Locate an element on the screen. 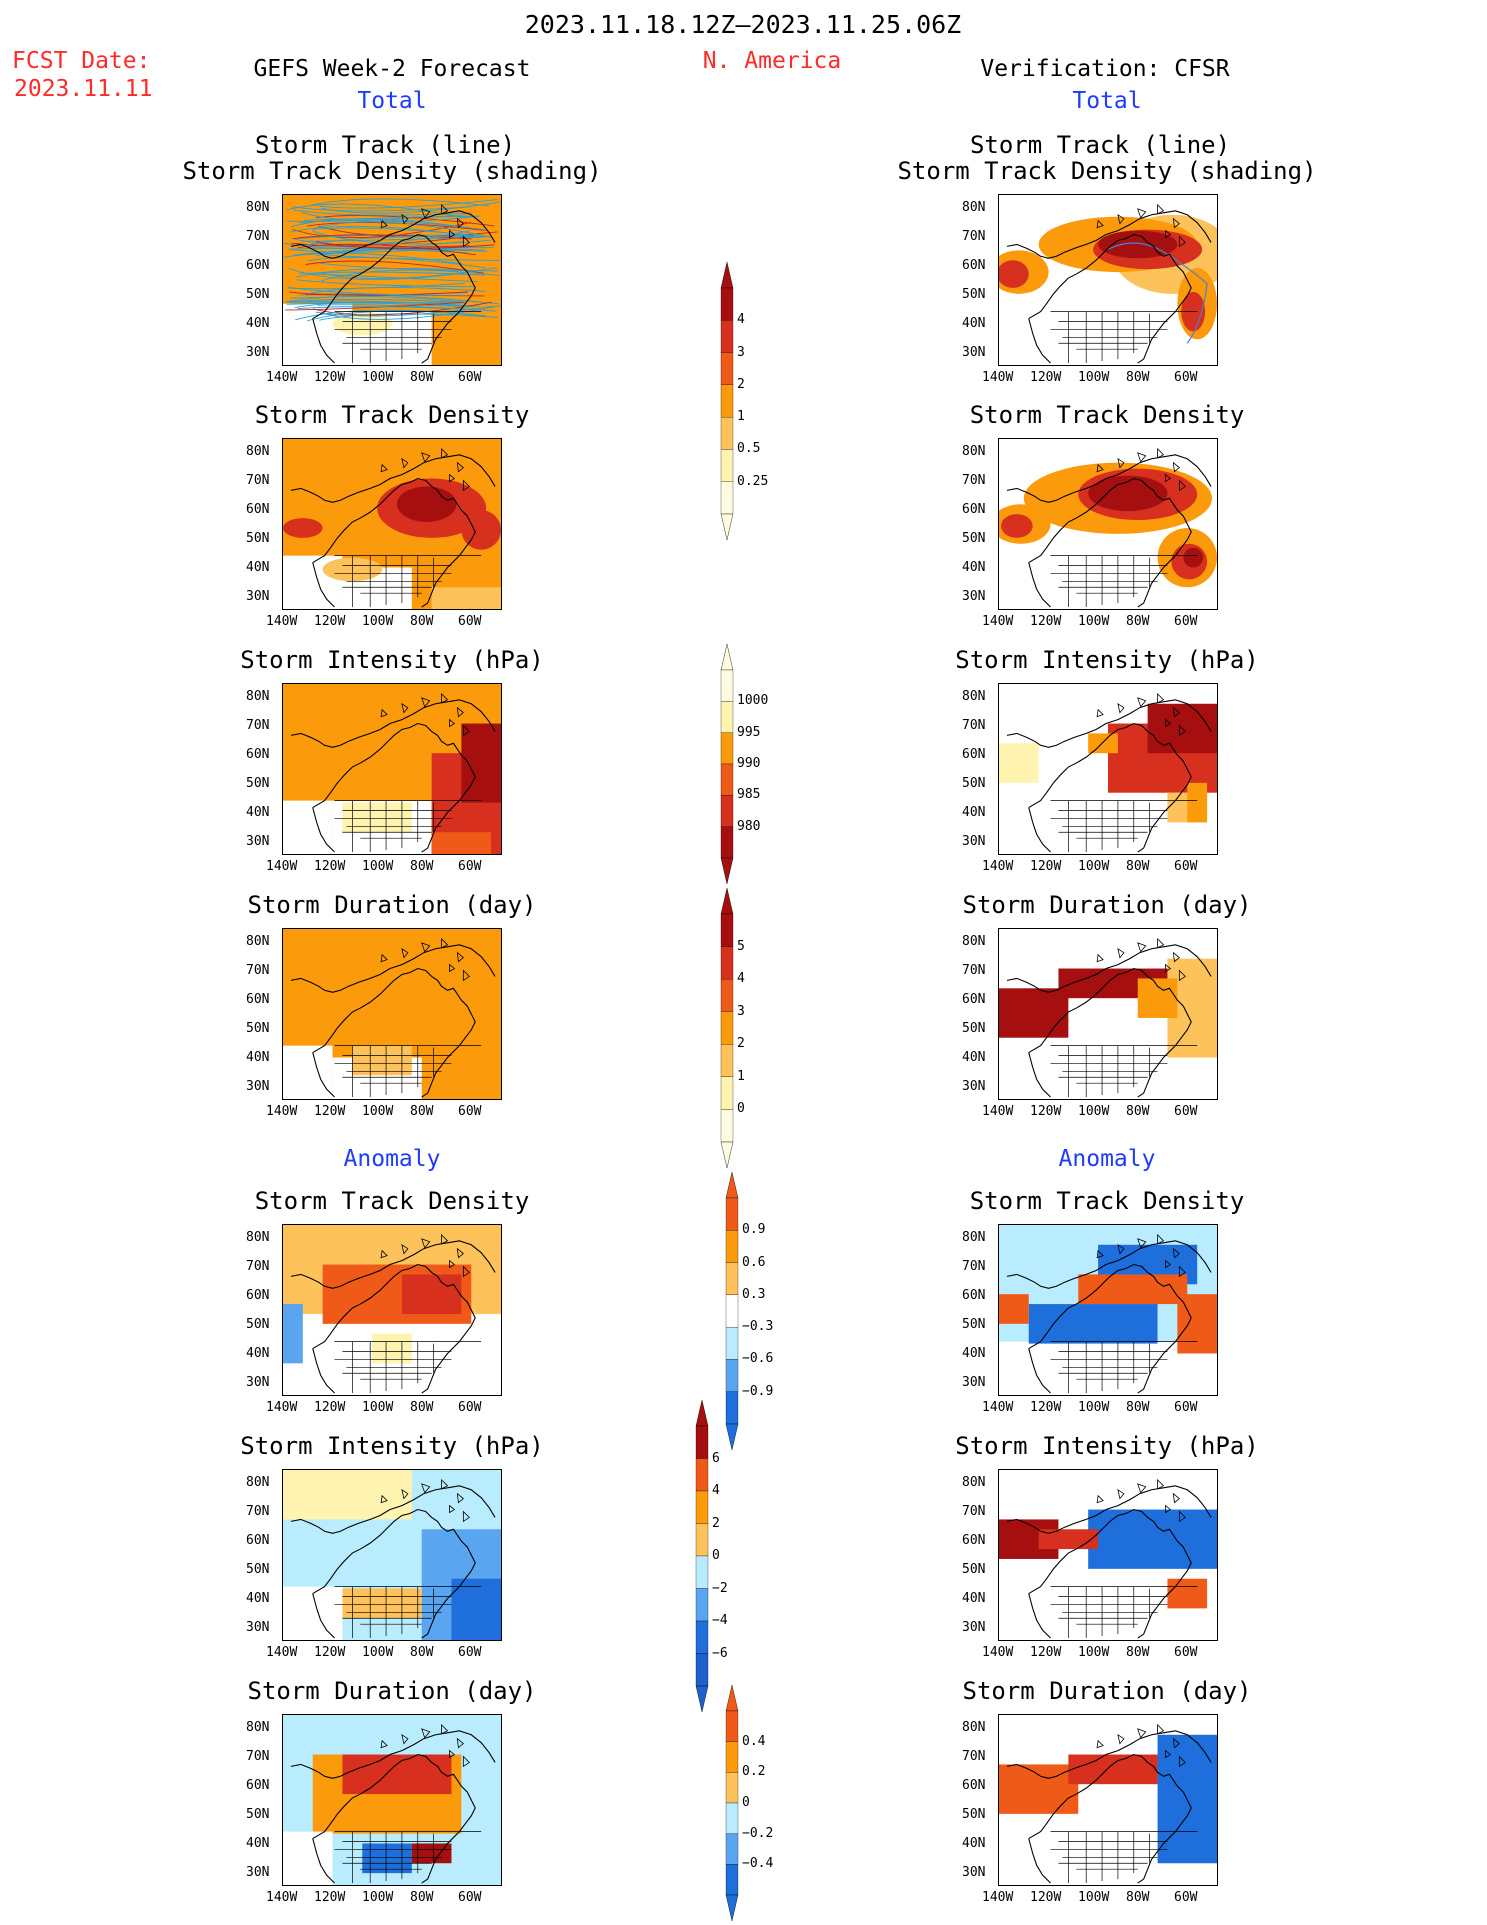 The width and height of the screenshot is (1487, 1925). colorbar-density-total is located at coordinates (733, 401).